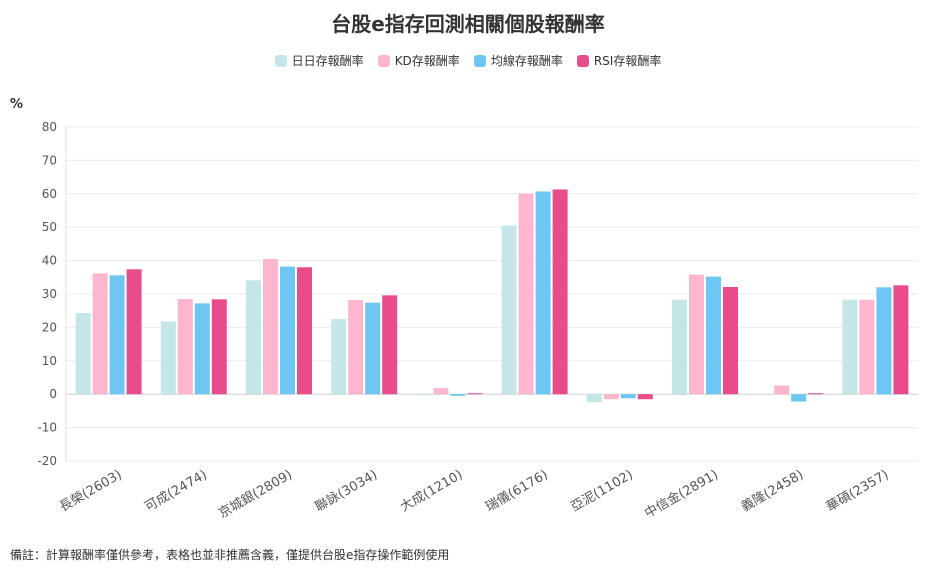 The height and width of the screenshot is (575, 936). I want to click on y-tick-label: 80, so click(49, 127).